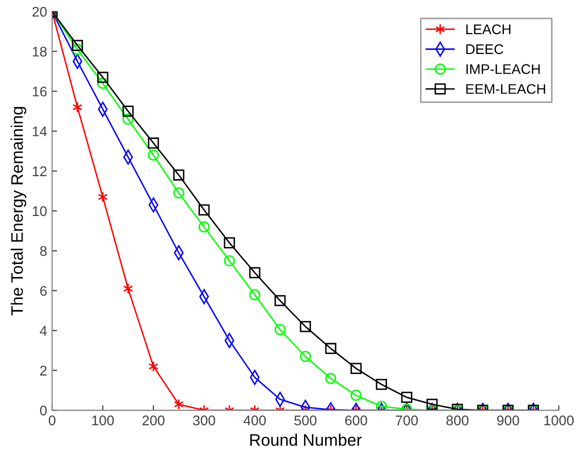  Describe the element at coordinates (43, 411) in the screenshot. I see `y-tick-label: 0` at that location.